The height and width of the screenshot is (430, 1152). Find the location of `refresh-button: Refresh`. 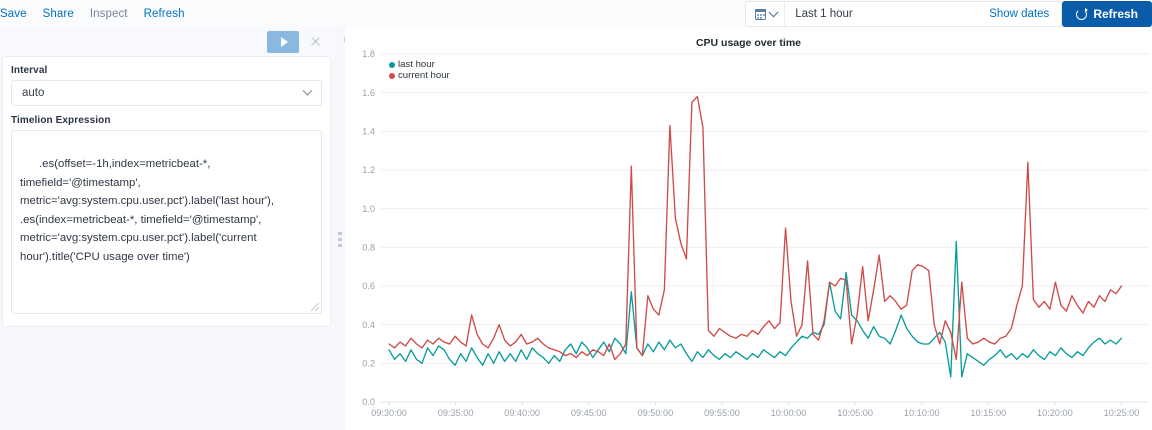

refresh-button: Refresh is located at coordinates (1107, 14).